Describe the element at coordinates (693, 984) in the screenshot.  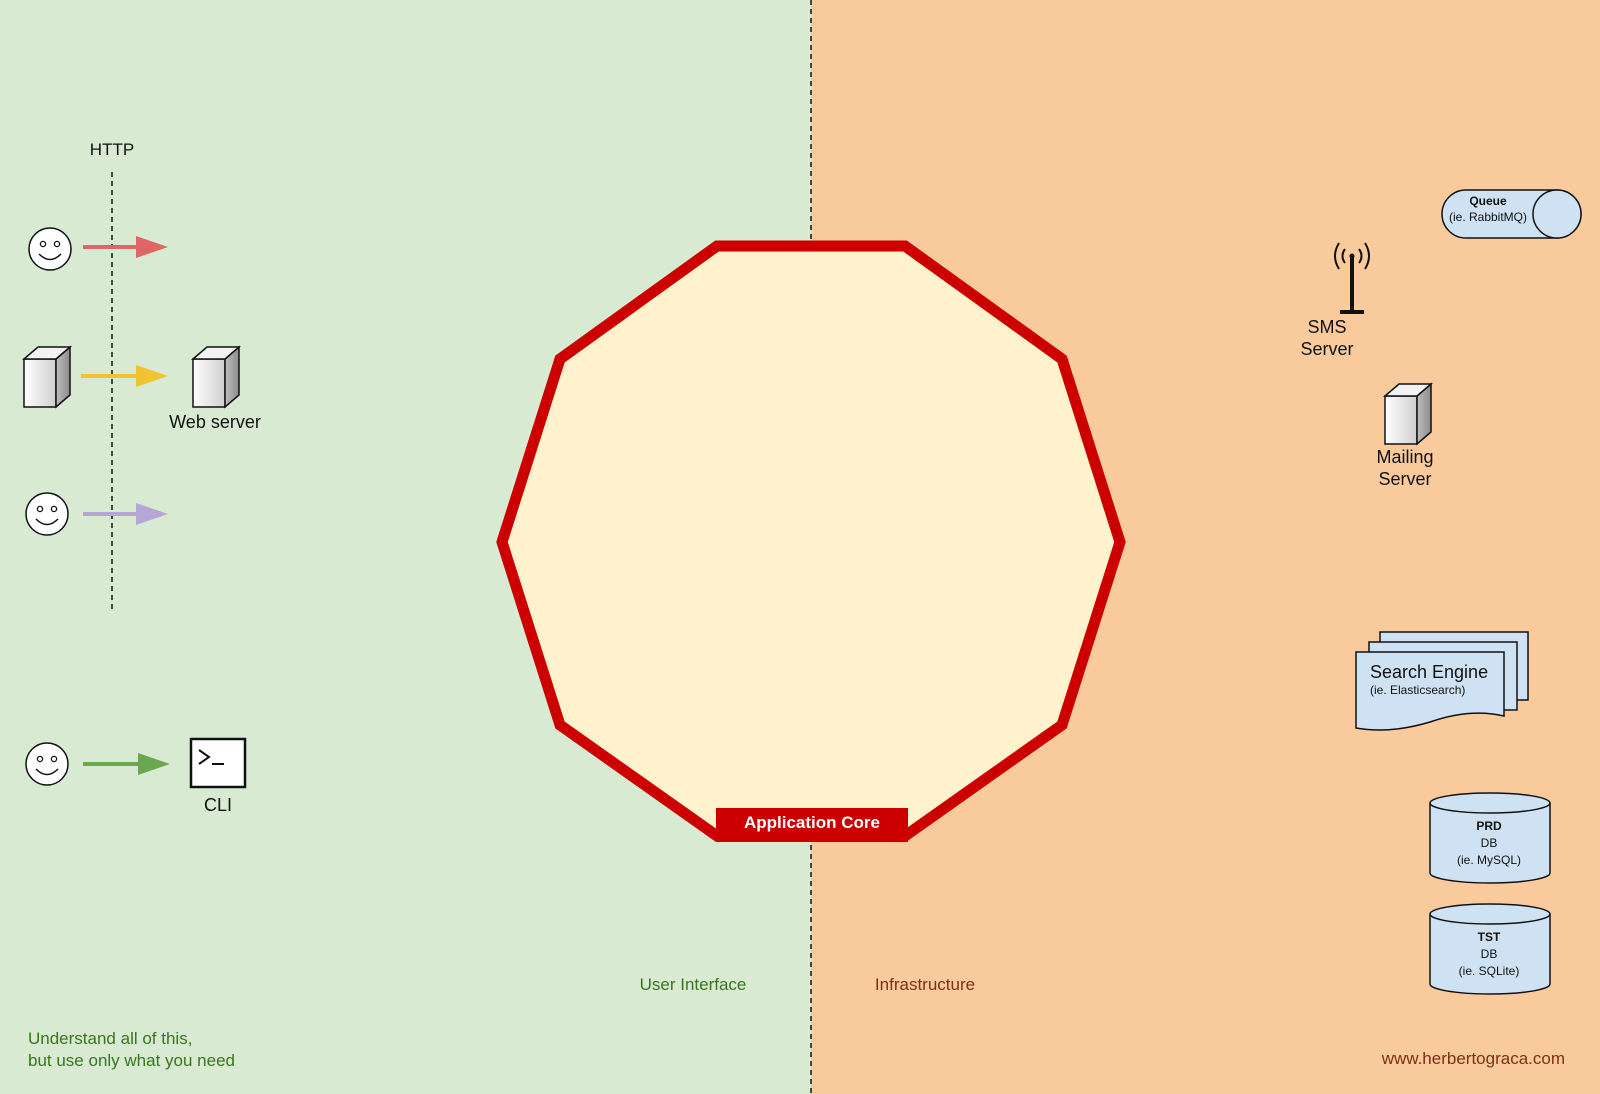
I see `user-interface-label: User Interface` at that location.